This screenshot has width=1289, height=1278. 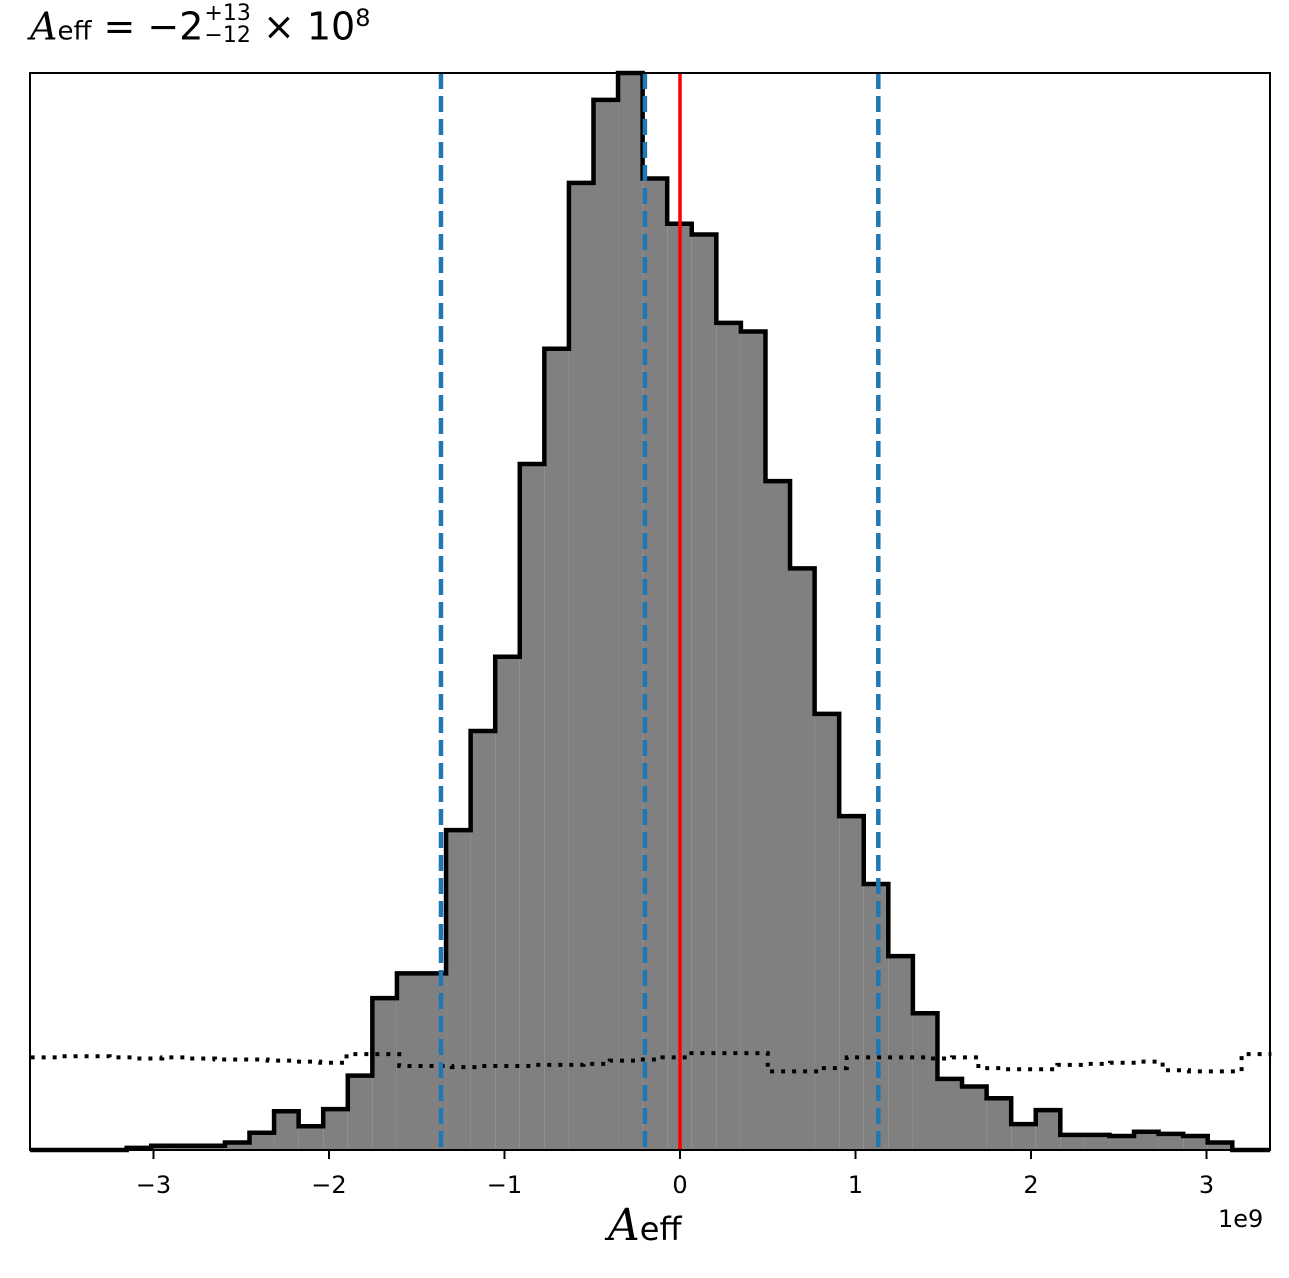 I want to click on x-axis-label: Aeff, so click(x=645, y=1225).